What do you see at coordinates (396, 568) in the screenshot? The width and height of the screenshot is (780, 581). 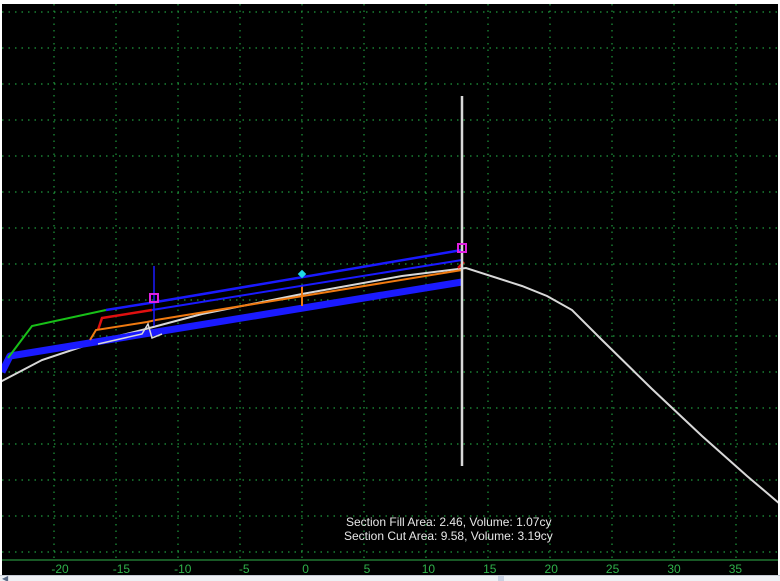 I see `x-axis-tick-labels: -20 -15 -10 -5 0 5 10 15 20 25 30 35` at bounding box center [396, 568].